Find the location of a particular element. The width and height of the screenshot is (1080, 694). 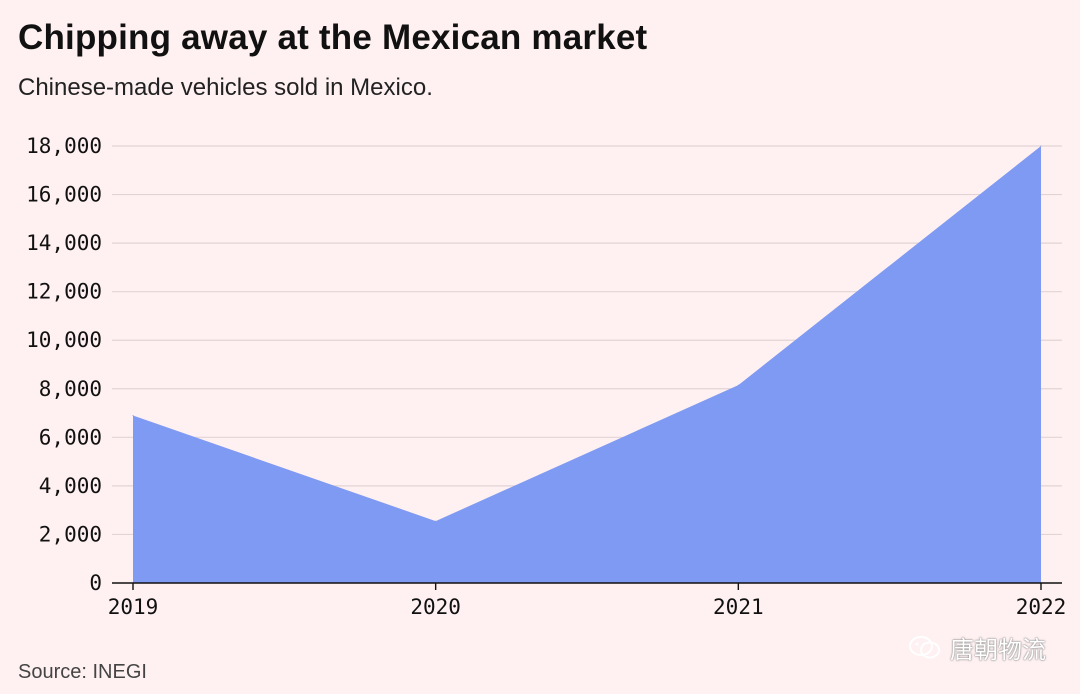

y-tick-label: 18,000 is located at coordinates (64, 146).